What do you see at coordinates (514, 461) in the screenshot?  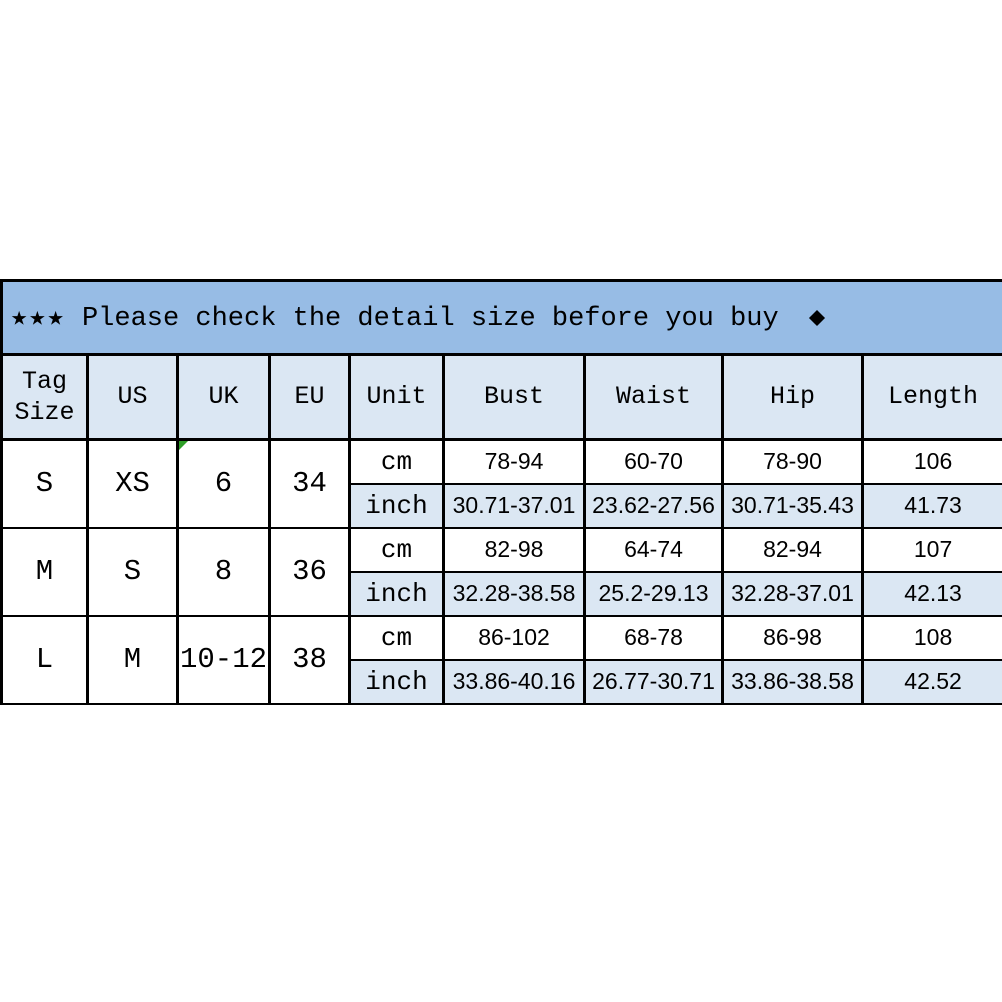 I see `bust-cell: 78-94` at bounding box center [514, 461].